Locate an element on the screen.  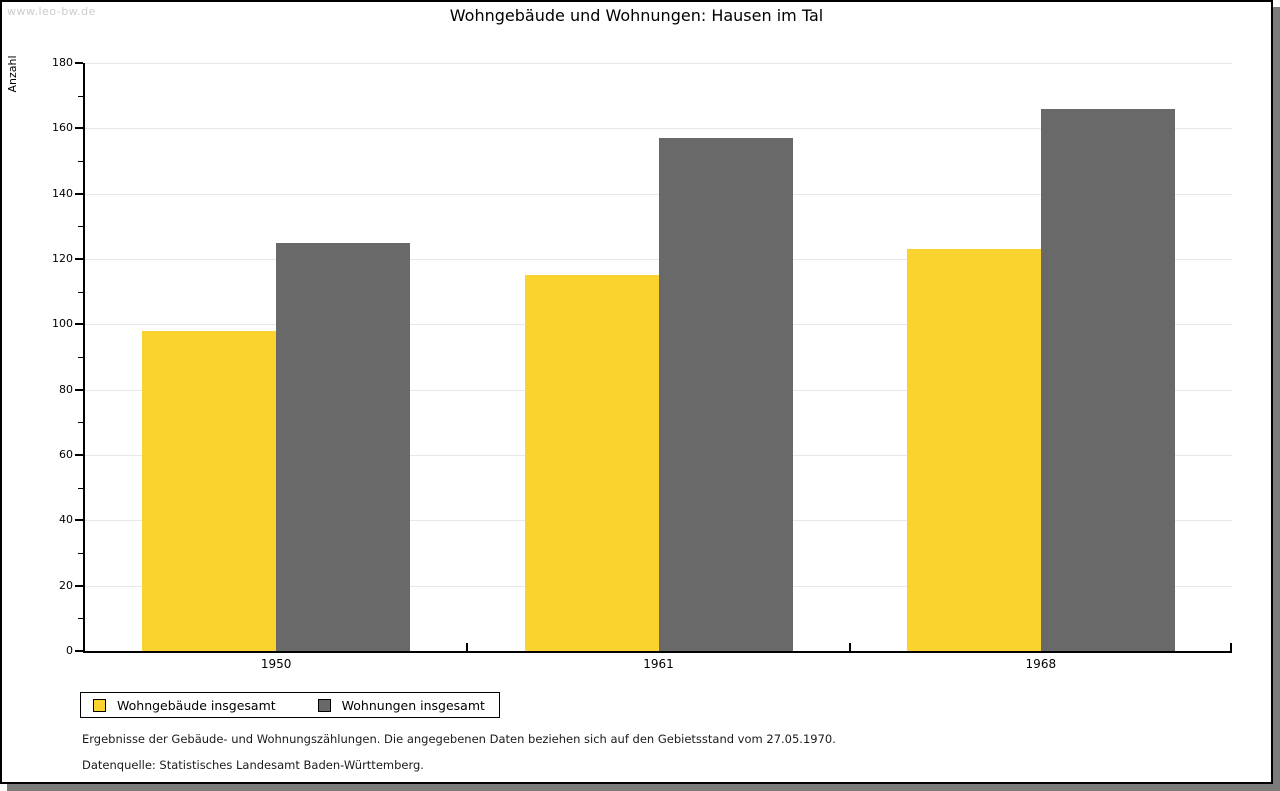
legend-swatch-gray-icon is located at coordinates (324, 705).